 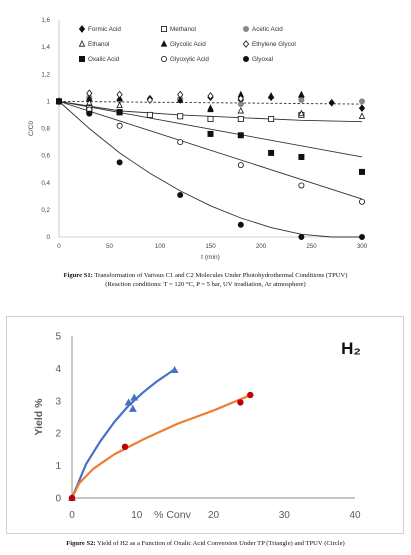 I want to click on series-tpuv, so click(x=161, y=446).